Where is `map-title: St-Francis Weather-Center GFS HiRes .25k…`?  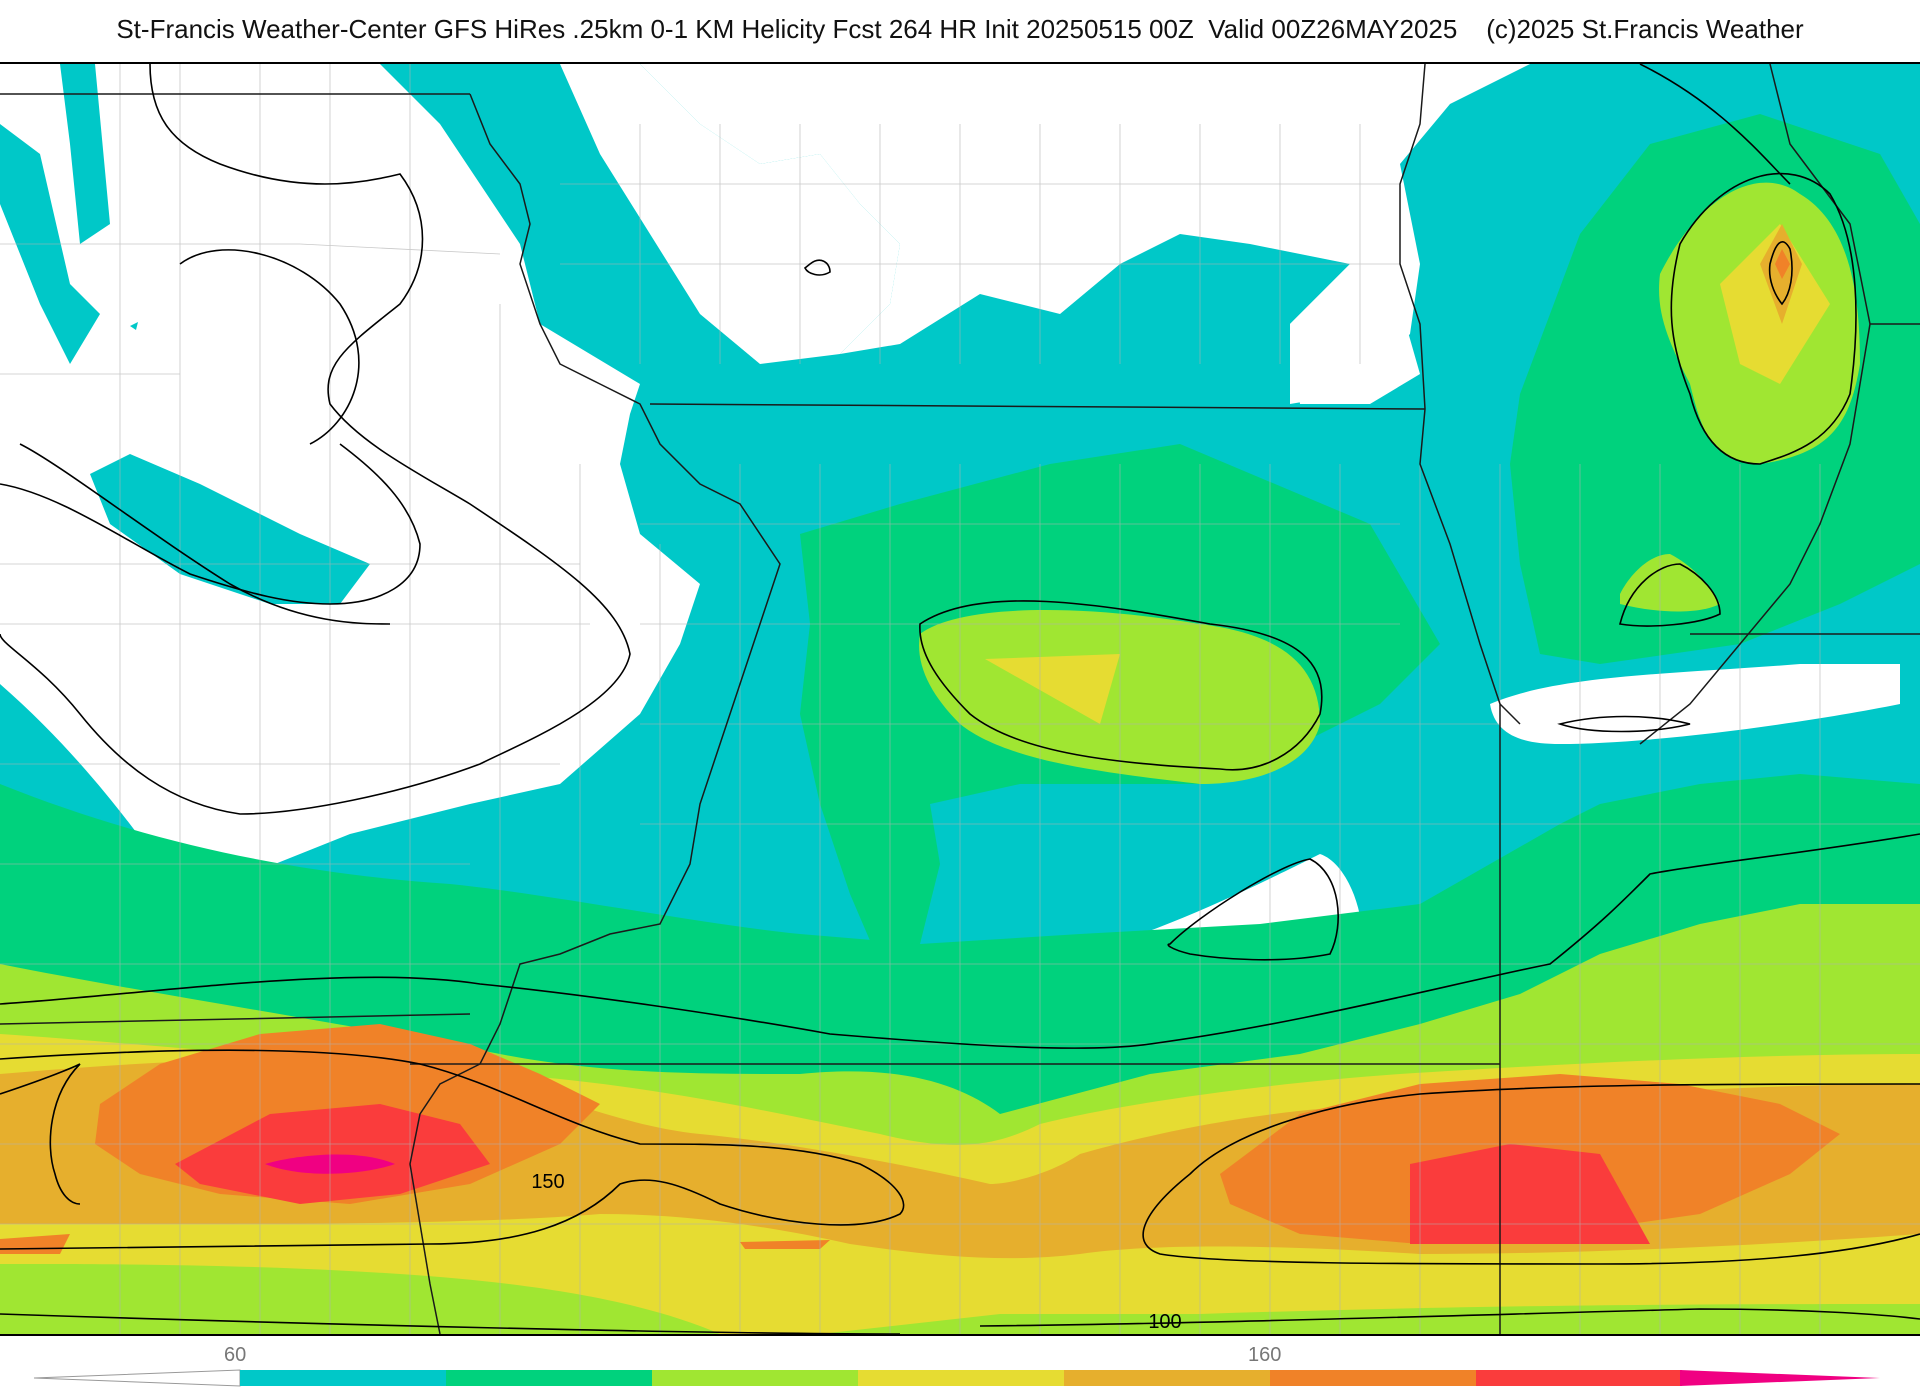
map-title: St-Francis Weather-Center GFS HiRes .25k… is located at coordinates (960, 29).